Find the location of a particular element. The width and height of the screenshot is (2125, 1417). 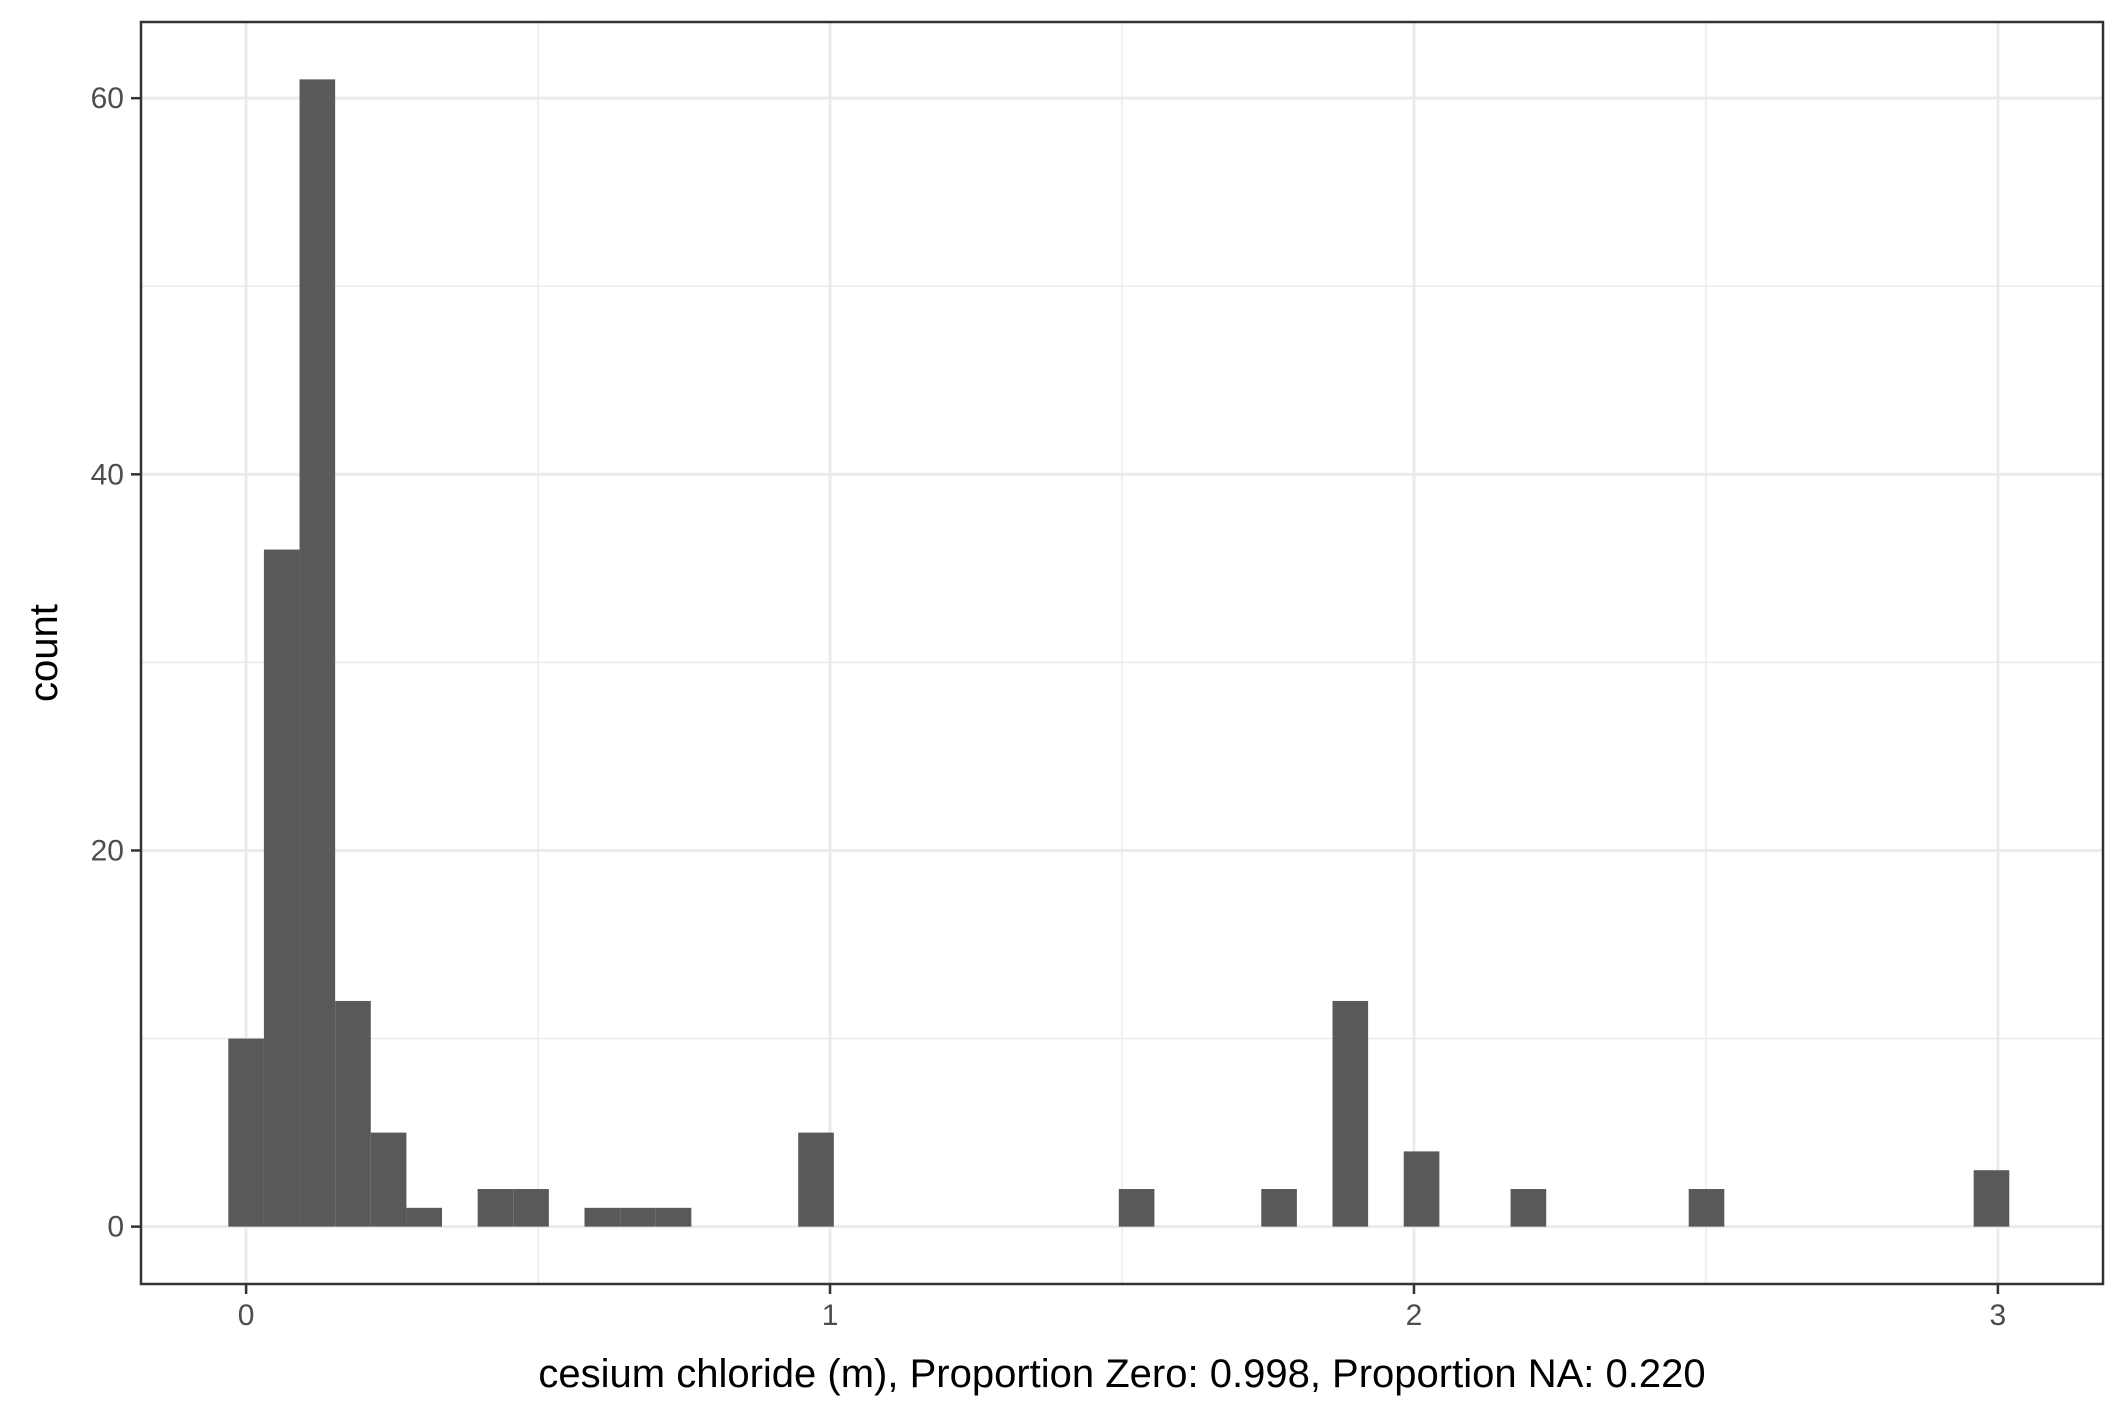

x-tick-label: 2 is located at coordinates (1414, 1315).